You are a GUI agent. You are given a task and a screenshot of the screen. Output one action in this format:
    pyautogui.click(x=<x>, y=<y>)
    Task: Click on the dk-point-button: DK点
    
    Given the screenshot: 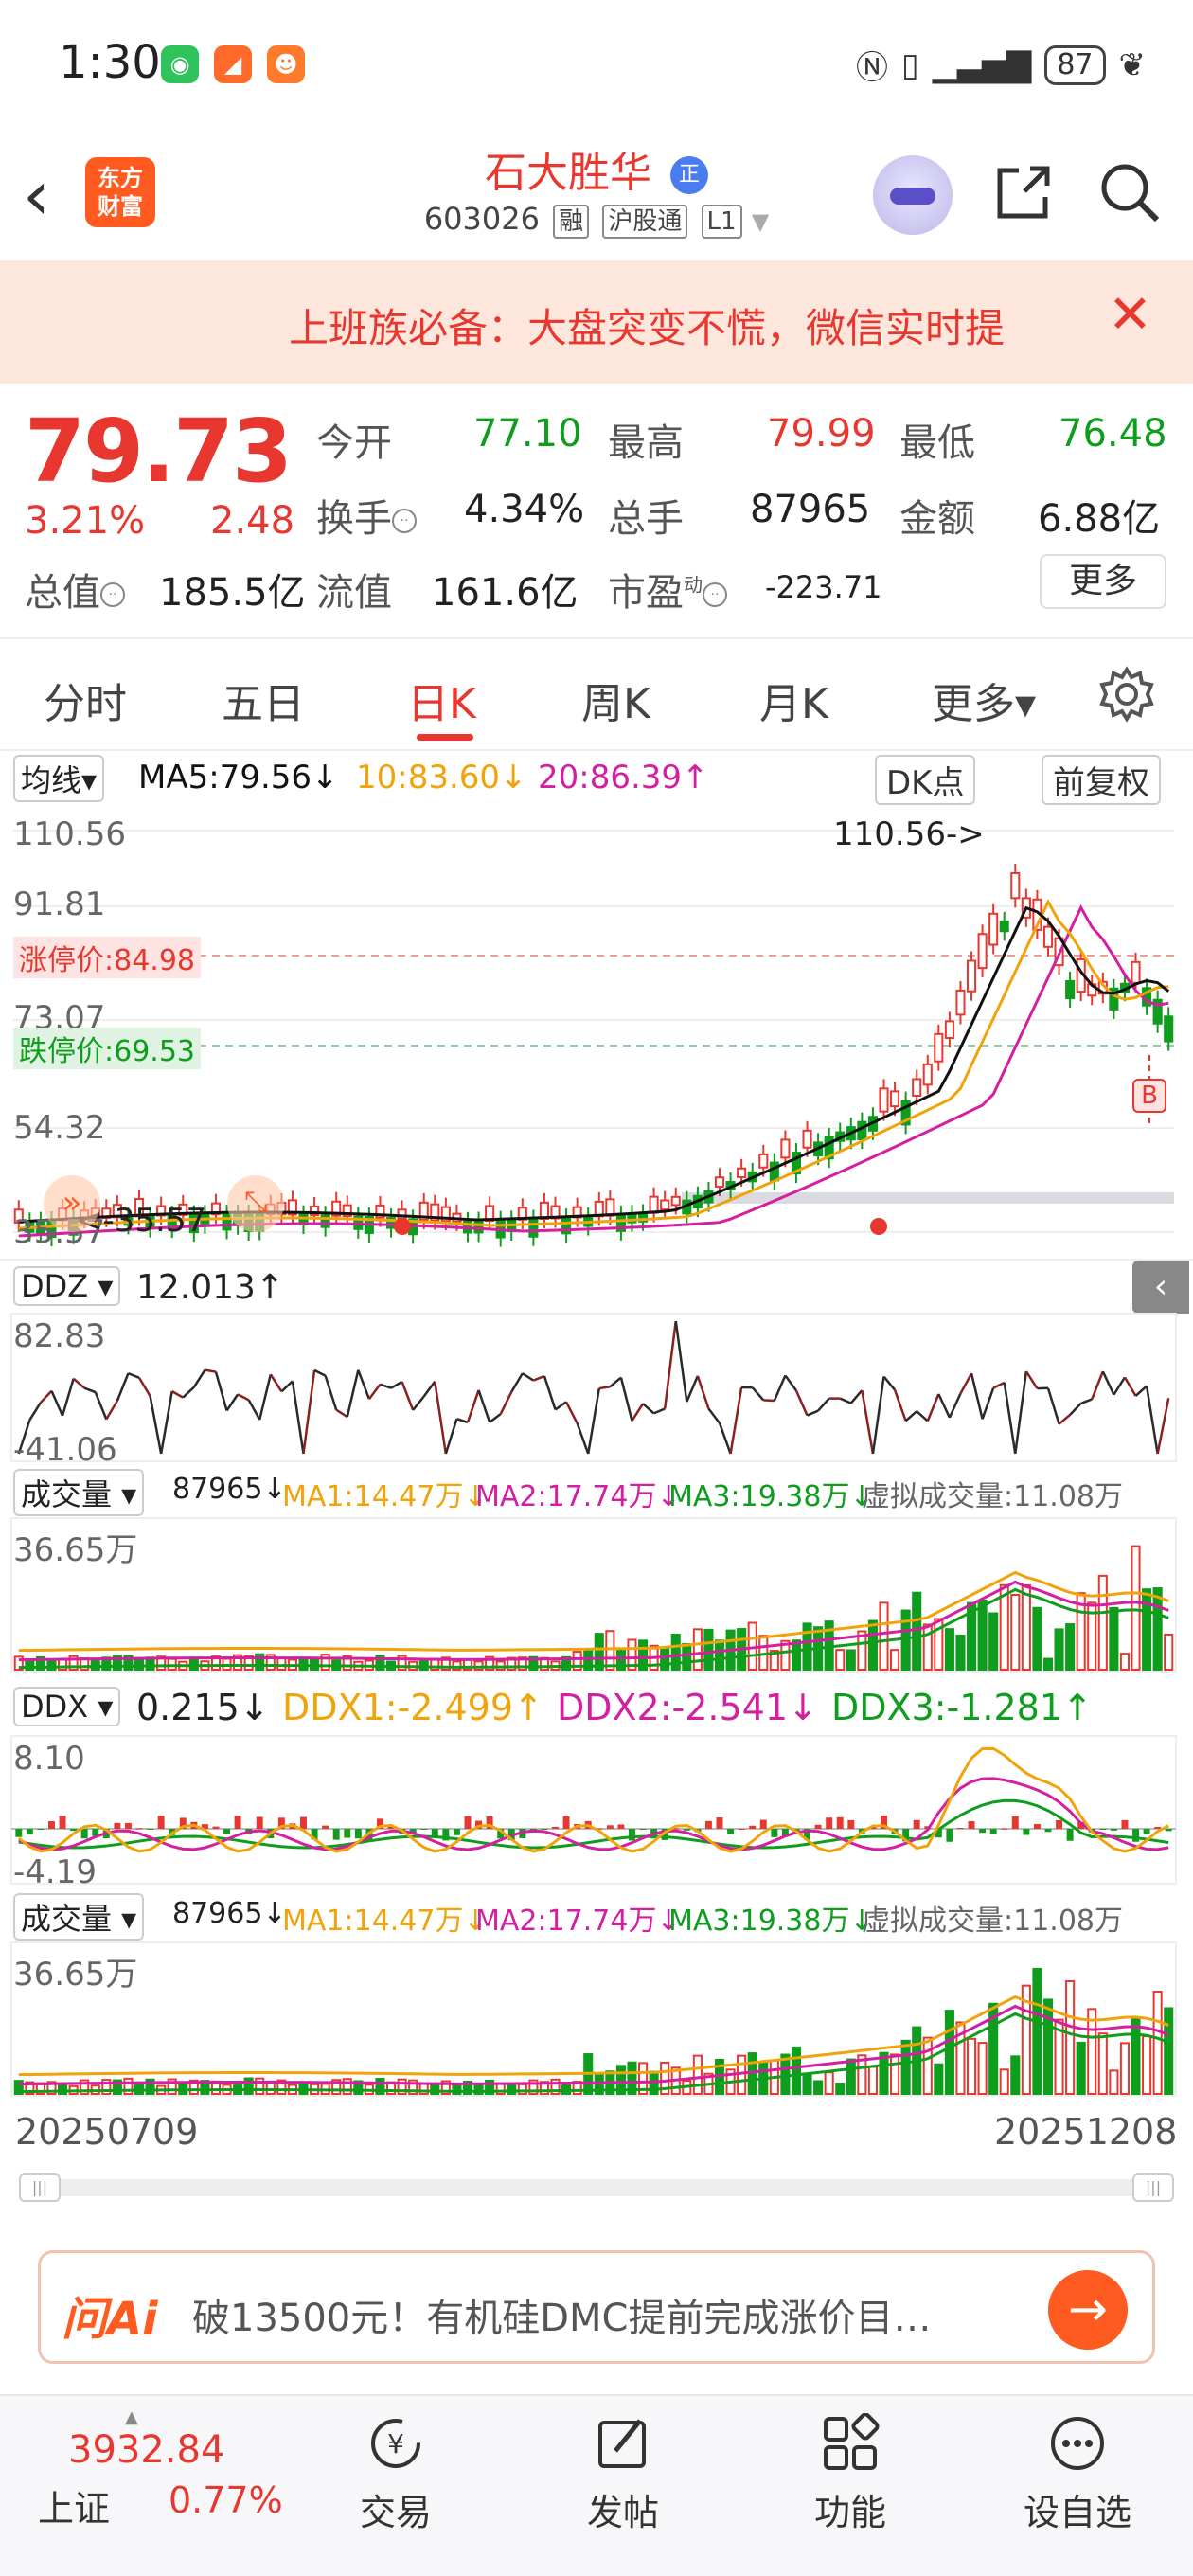 What is the action you would take?
    pyautogui.click(x=925, y=780)
    